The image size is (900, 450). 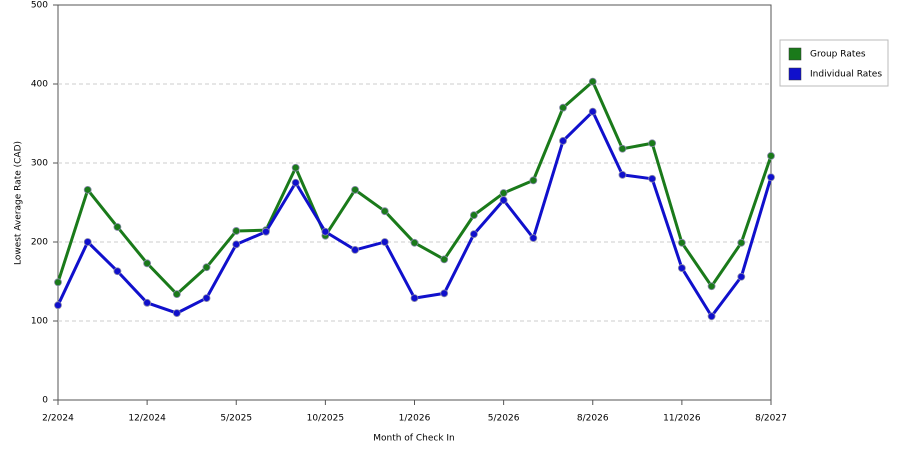 What do you see at coordinates (846, 75) in the screenshot?
I see `legend-label: Individual Rates` at bounding box center [846, 75].